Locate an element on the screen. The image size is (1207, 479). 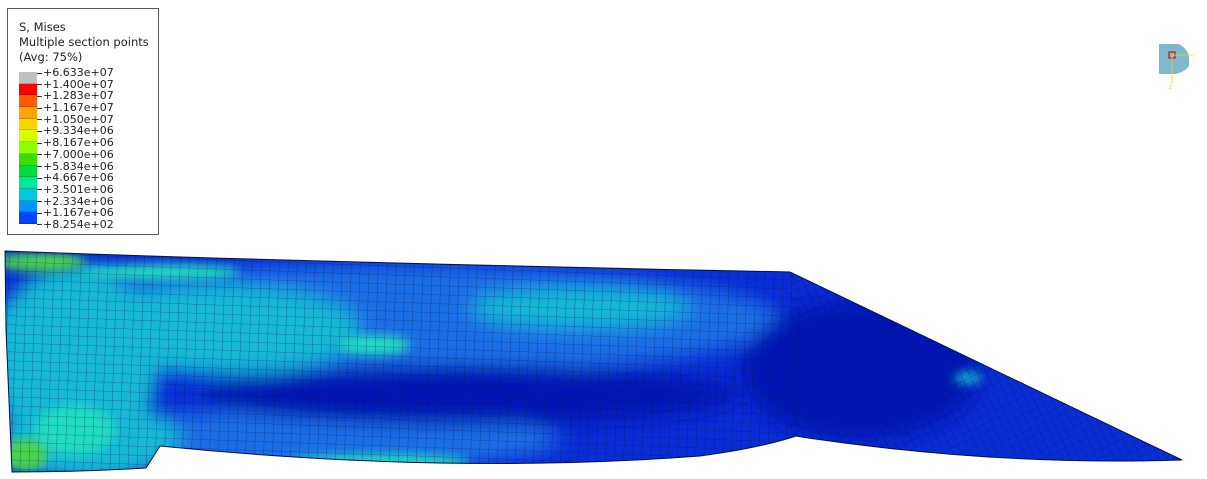
orientation-triad: x z is located at coordinates (1177, 67).